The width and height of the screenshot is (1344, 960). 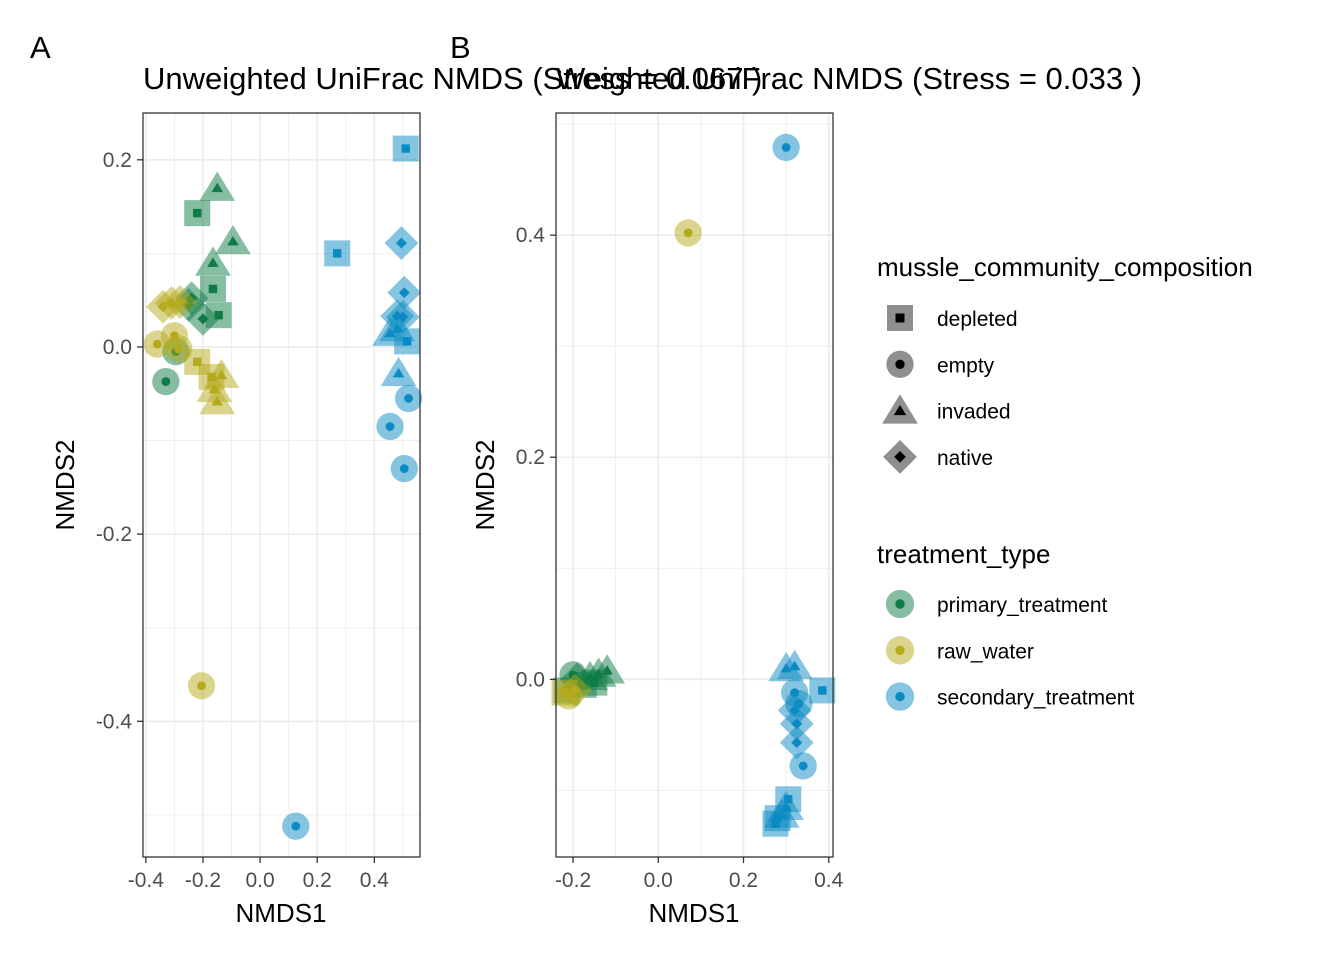 I want to click on legend-primary_treatment-key, so click(x=900, y=604).